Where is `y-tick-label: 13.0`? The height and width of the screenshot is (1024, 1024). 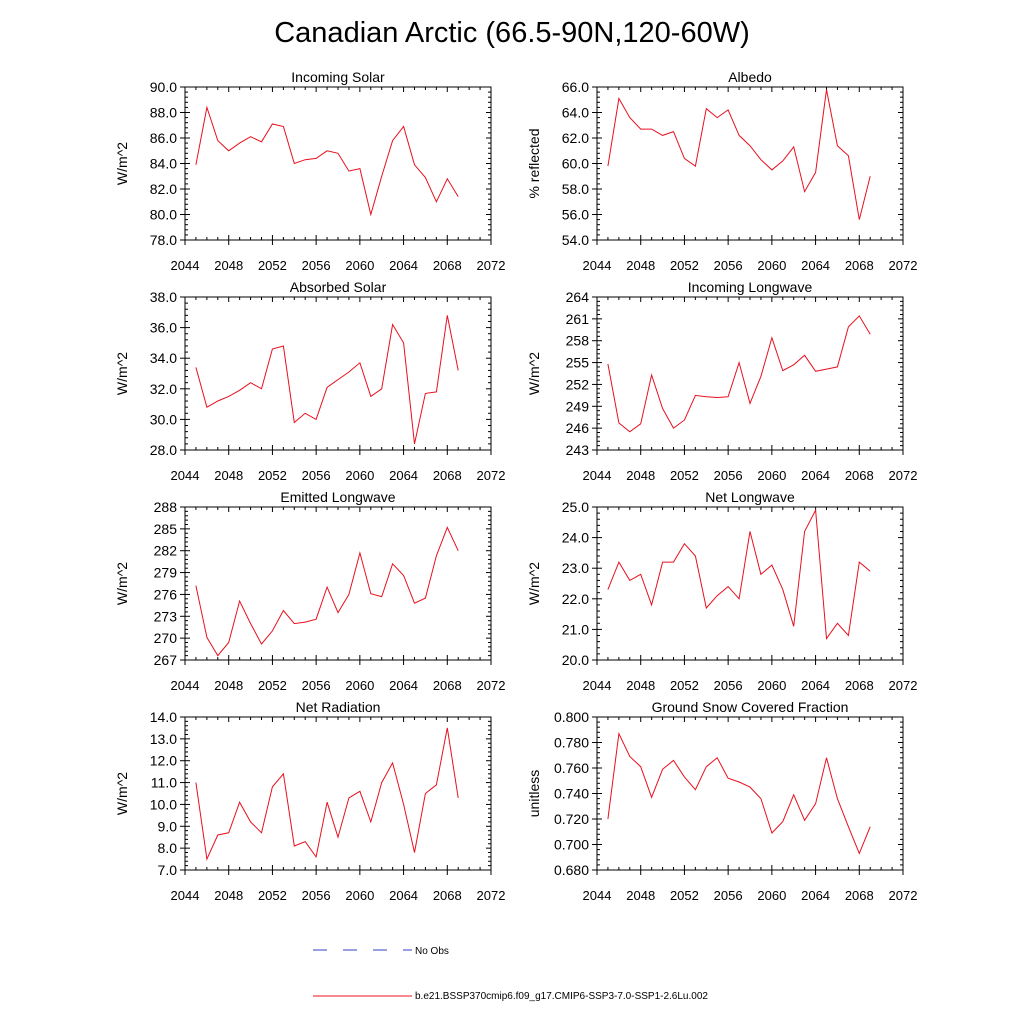
y-tick-label: 13.0 is located at coordinates (163, 739).